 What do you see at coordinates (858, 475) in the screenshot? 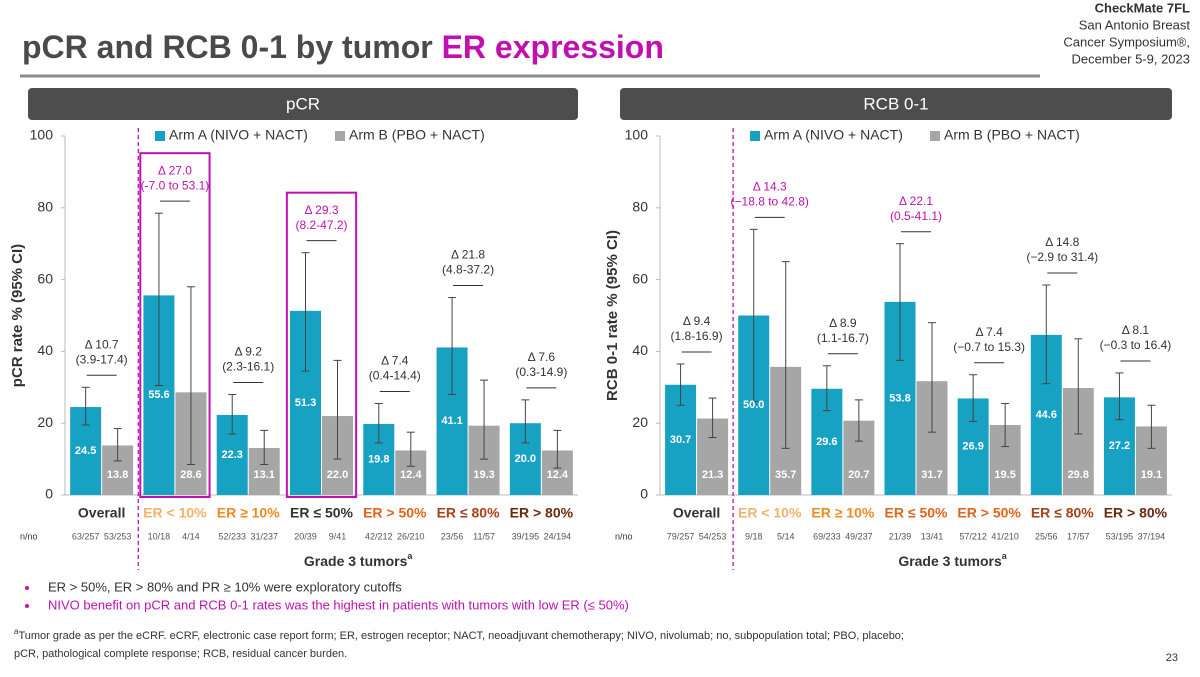
I see `value-label: 20.7` at bounding box center [858, 475].